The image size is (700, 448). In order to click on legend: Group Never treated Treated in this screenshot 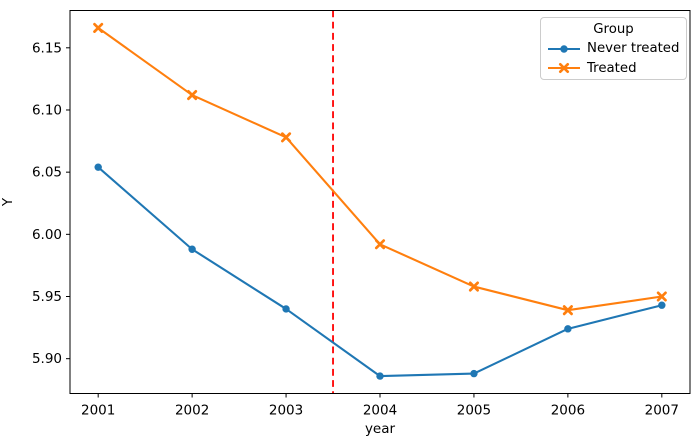, I will do `click(613, 48)`.